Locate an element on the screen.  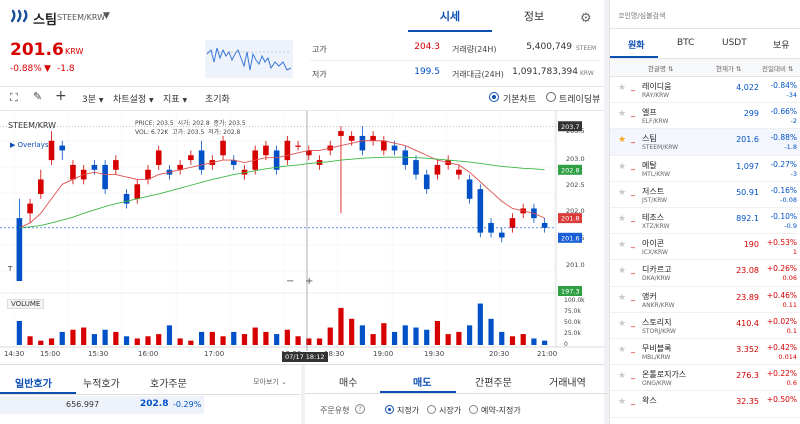
x-tick-label: 15:30 is located at coordinates (98, 354).